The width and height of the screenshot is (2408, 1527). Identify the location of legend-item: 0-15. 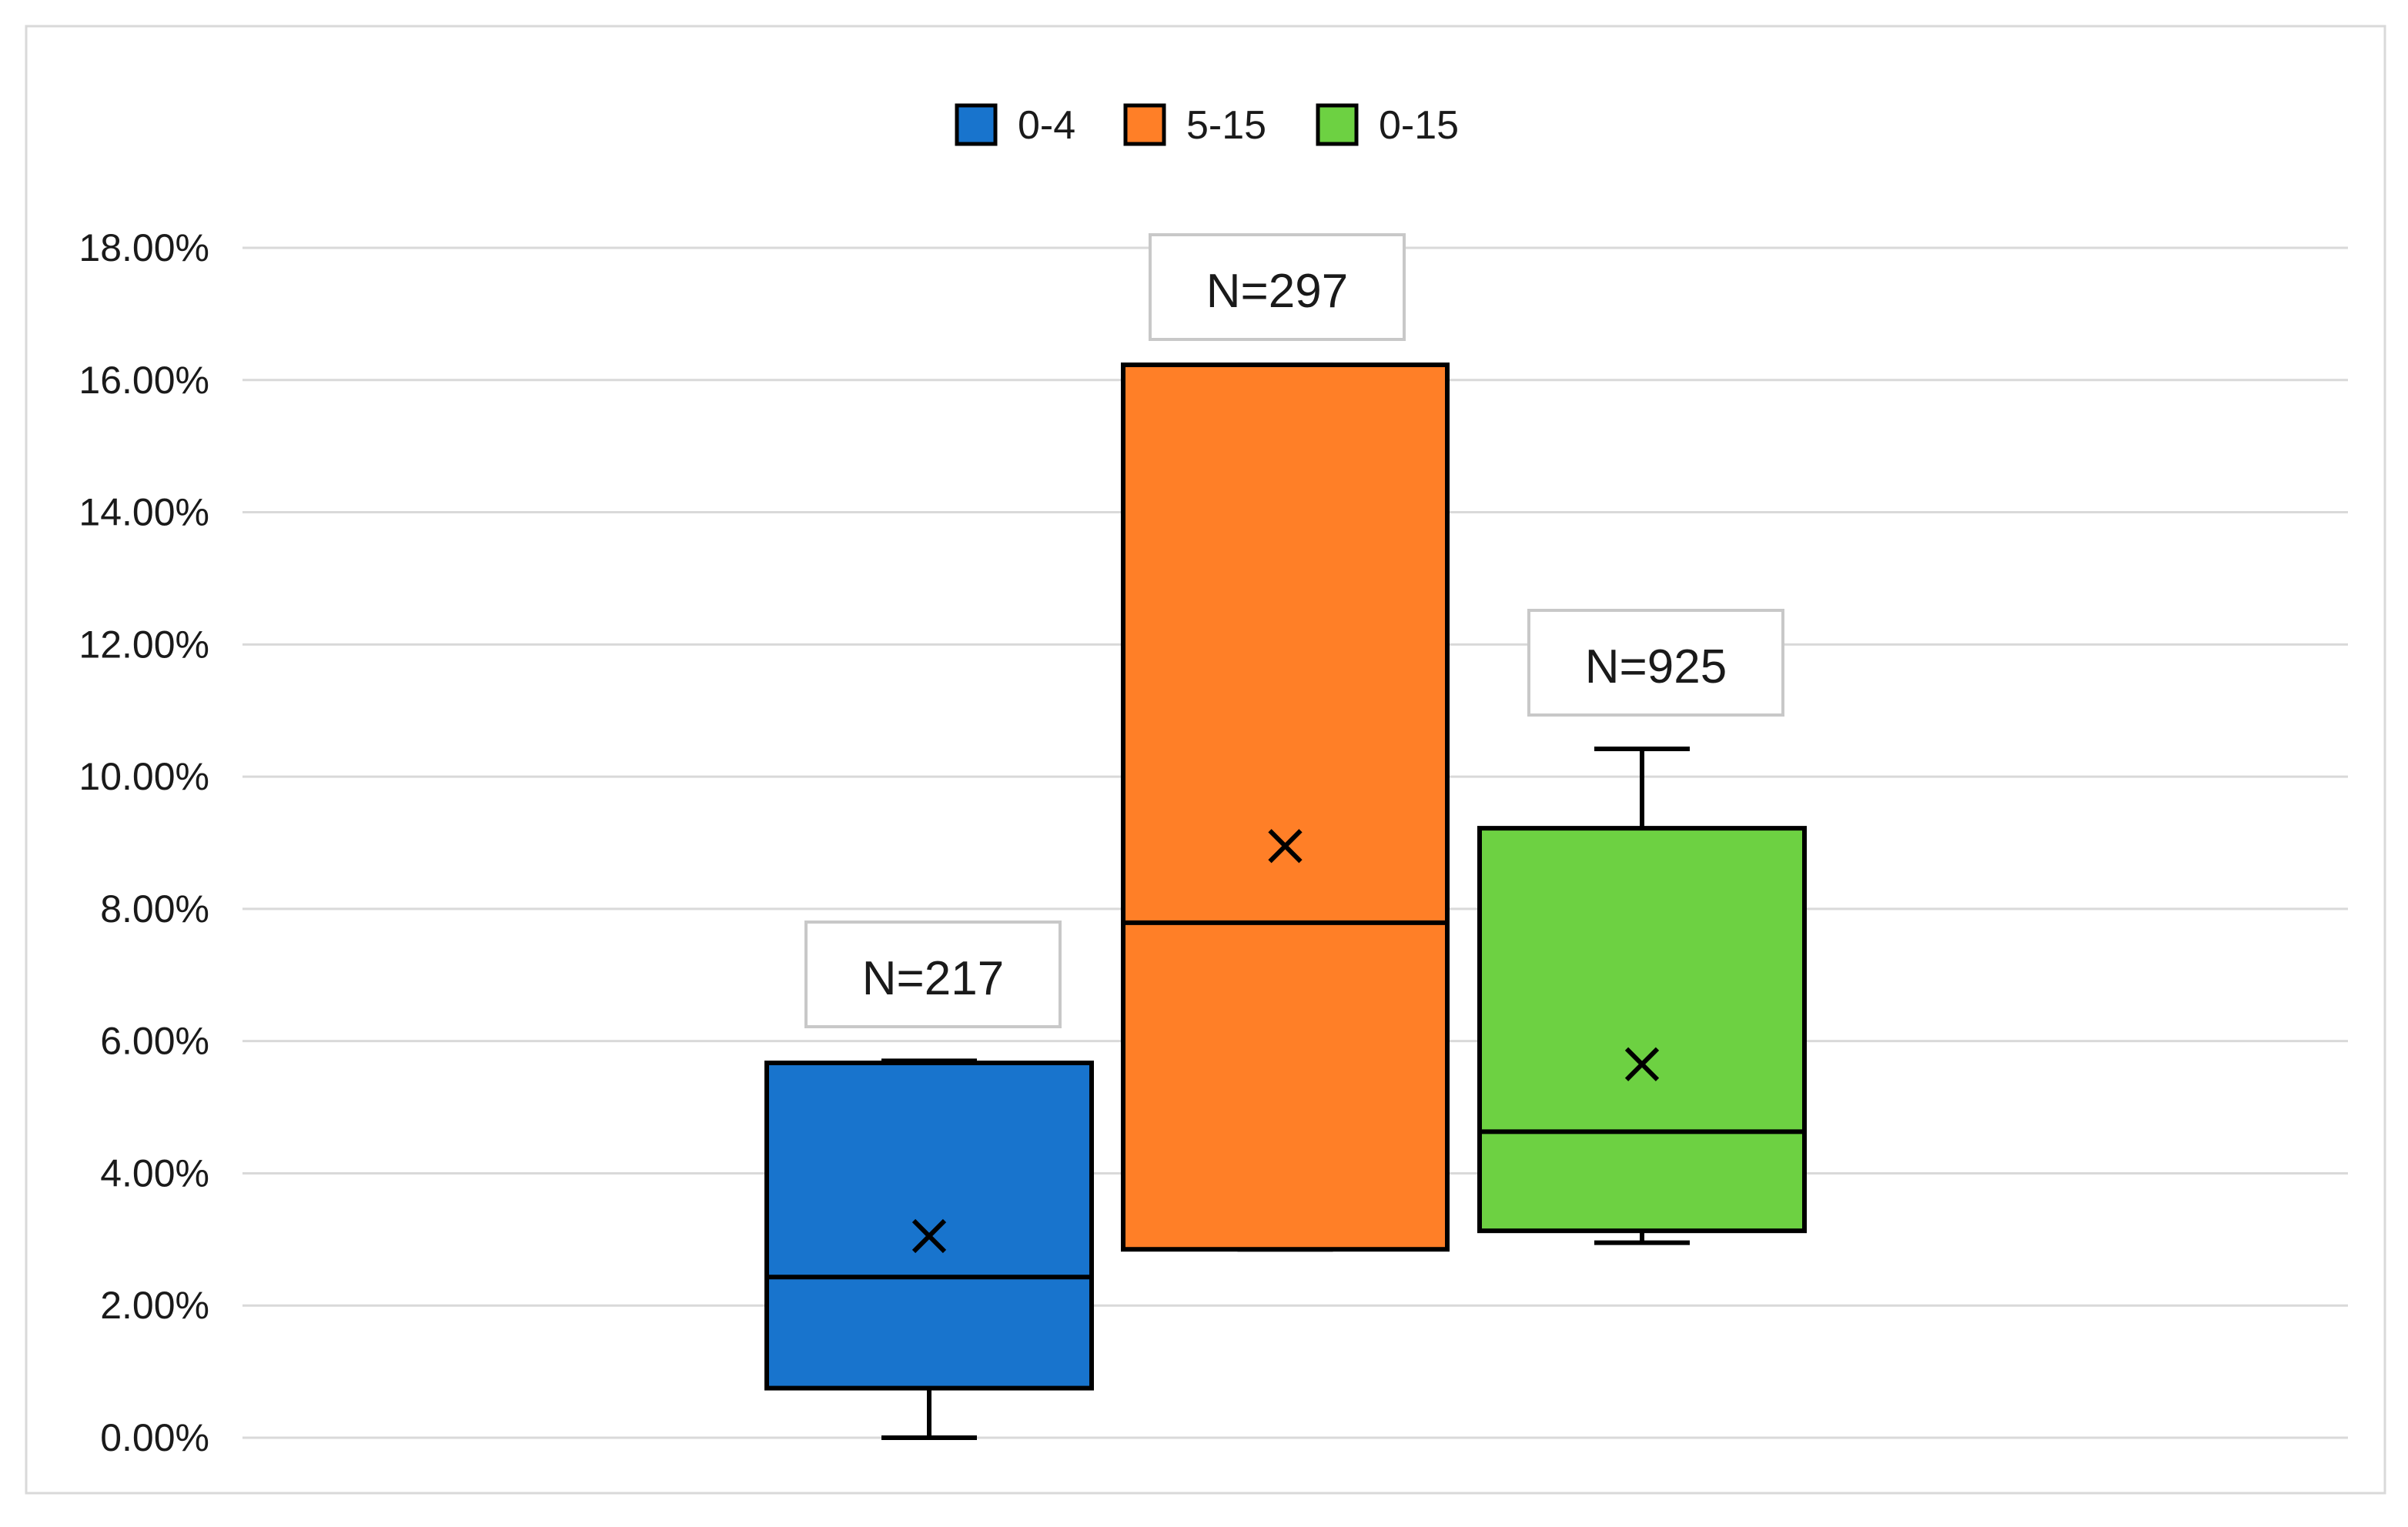
(1387, 125).